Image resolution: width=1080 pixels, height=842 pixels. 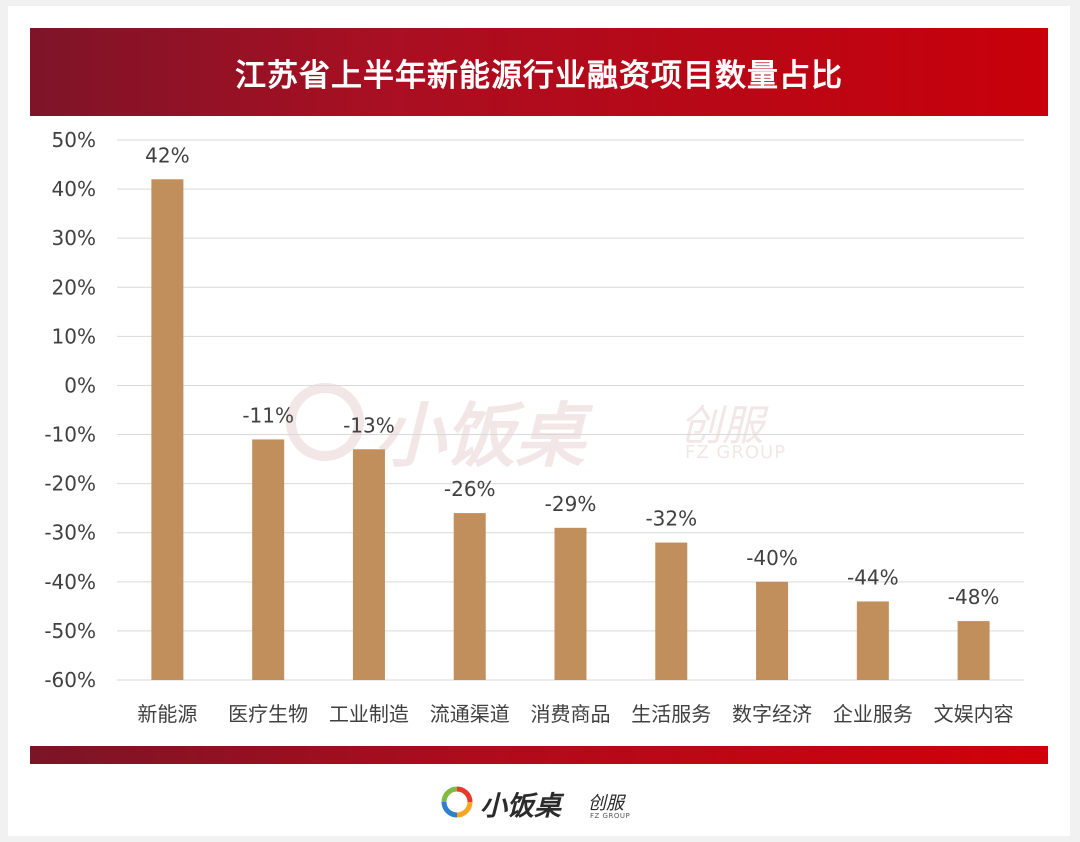 What do you see at coordinates (74, 189) in the screenshot?
I see `y-tick-label: 40%` at bounding box center [74, 189].